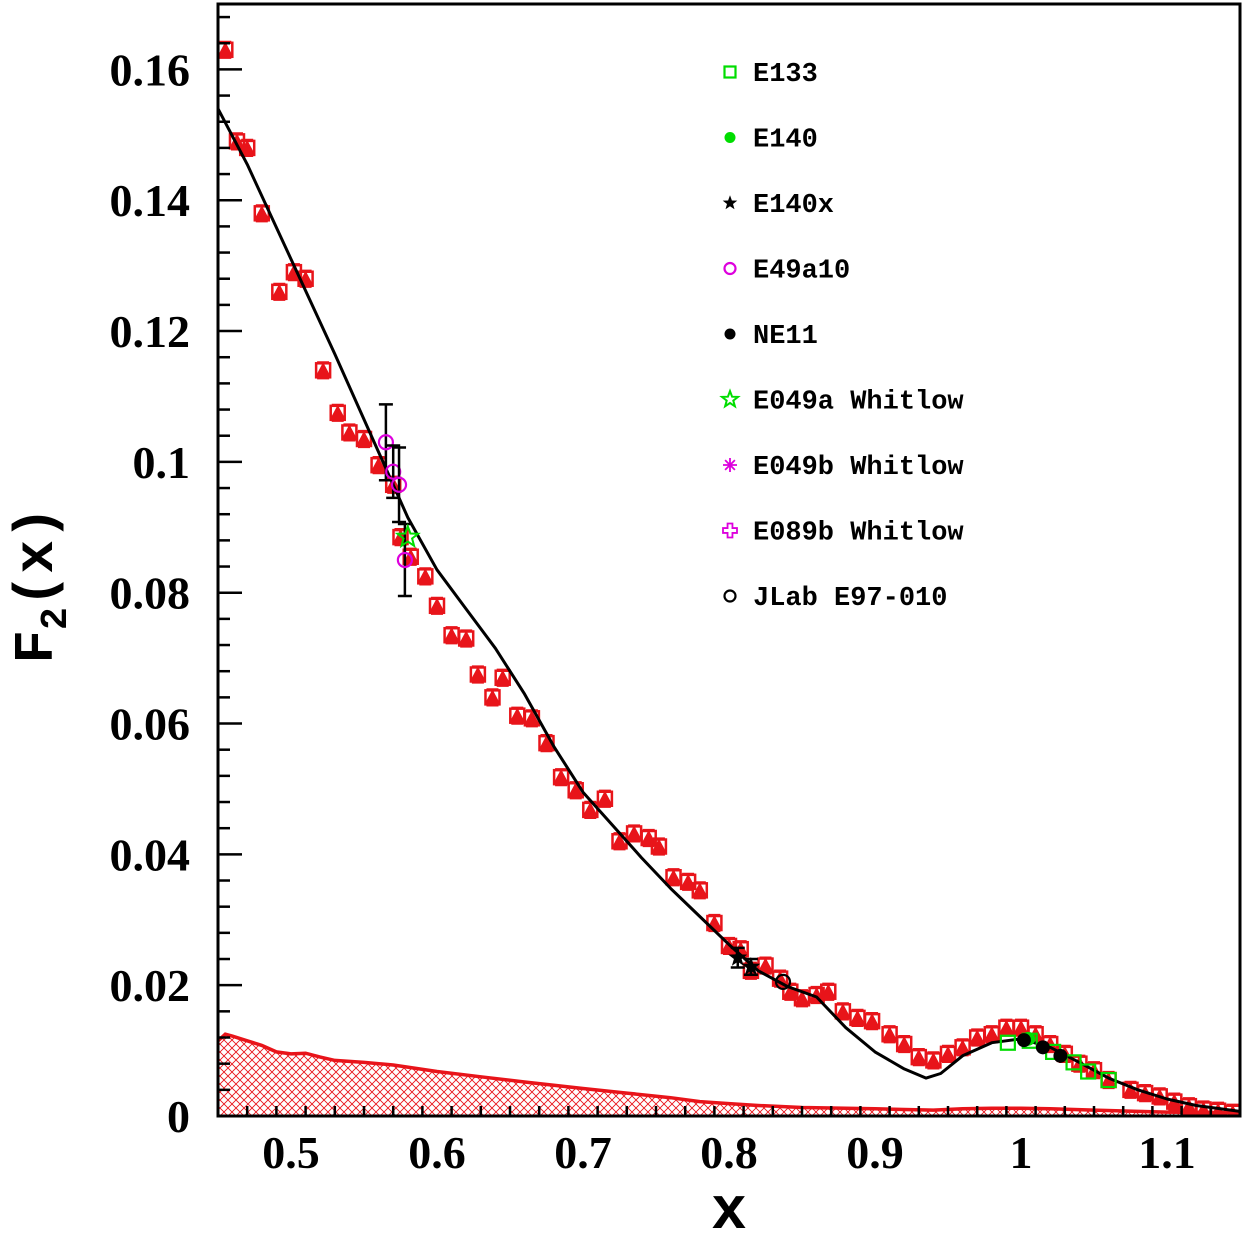 This screenshot has width=1242, height=1241. Describe the element at coordinates (178, 1116) in the screenshot. I see `y-tick-label: 0` at that location.